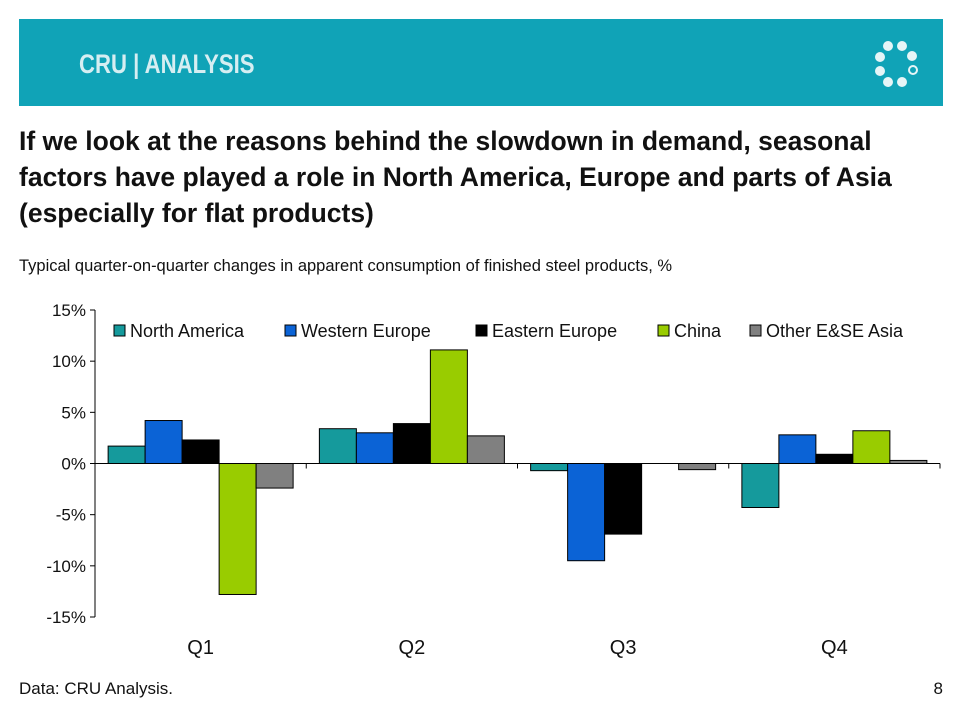 The image size is (960, 720). Describe the element at coordinates (69, 310) in the screenshot. I see `y-tick-label: 15%` at that location.